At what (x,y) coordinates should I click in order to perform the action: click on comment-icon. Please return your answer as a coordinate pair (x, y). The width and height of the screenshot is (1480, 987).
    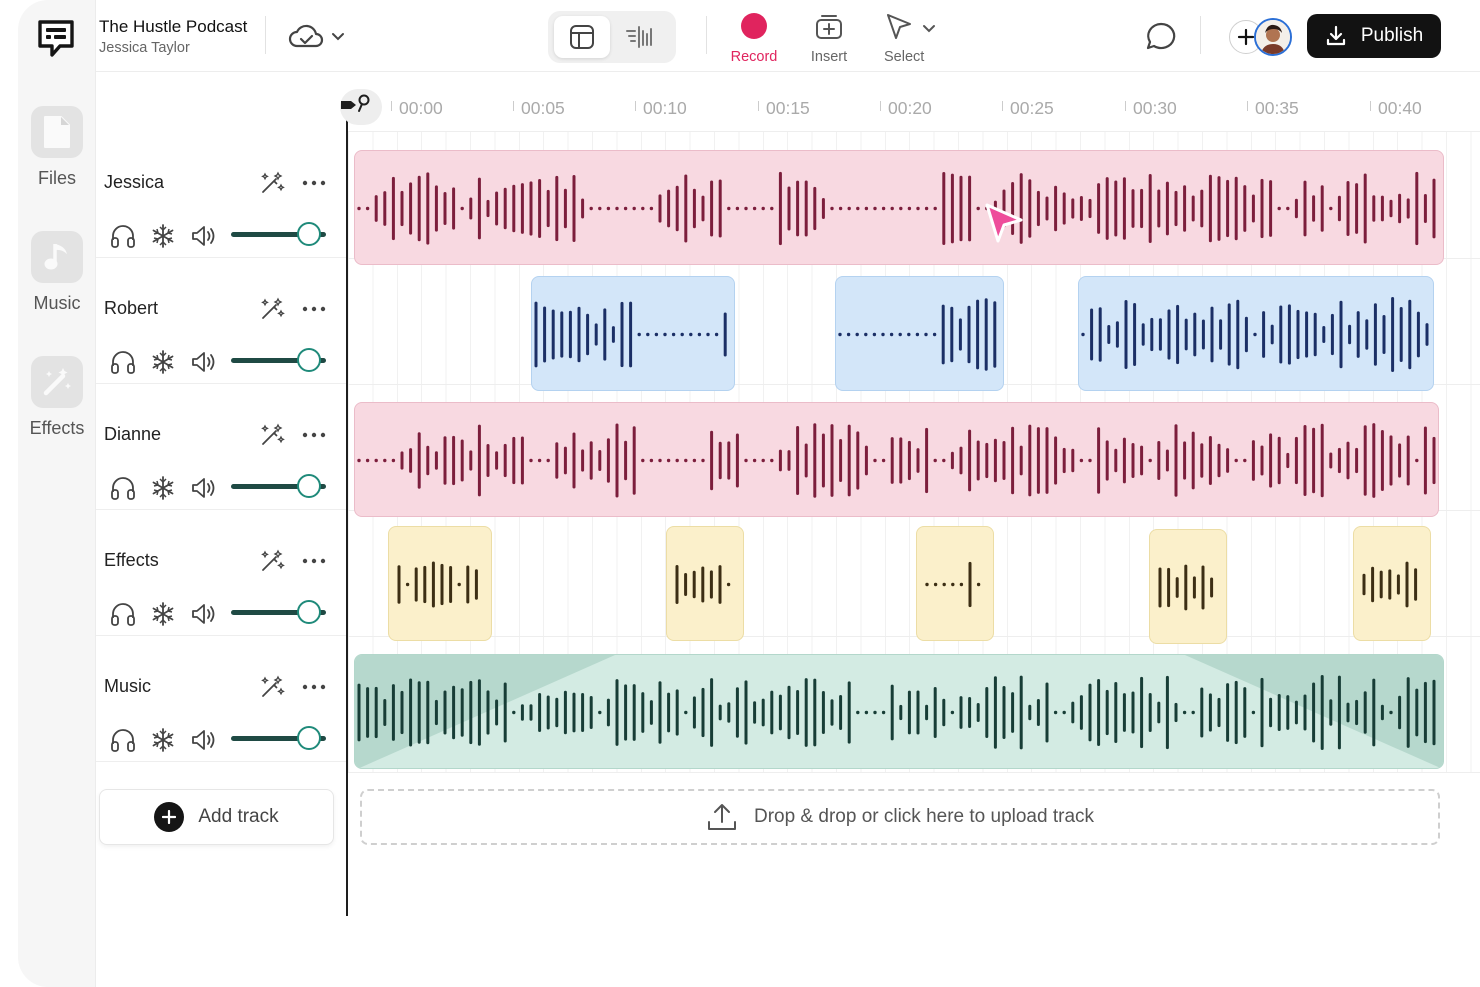
    Looking at the image, I should click on (1161, 37).